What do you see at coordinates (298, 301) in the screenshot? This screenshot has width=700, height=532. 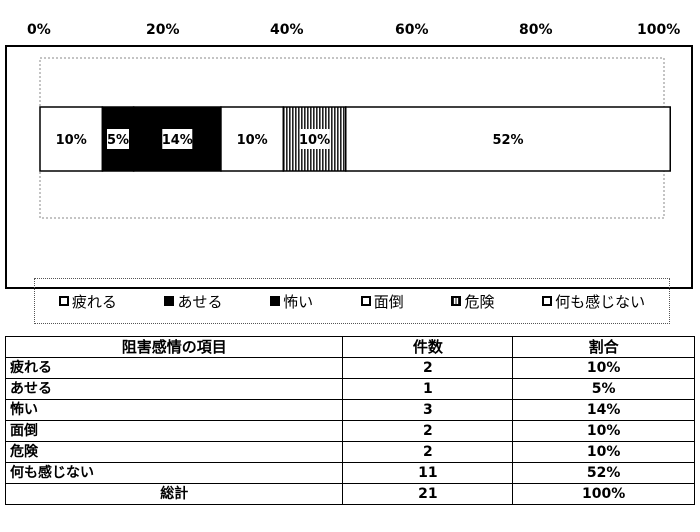 I see `legend-label: 怖い` at bounding box center [298, 301].